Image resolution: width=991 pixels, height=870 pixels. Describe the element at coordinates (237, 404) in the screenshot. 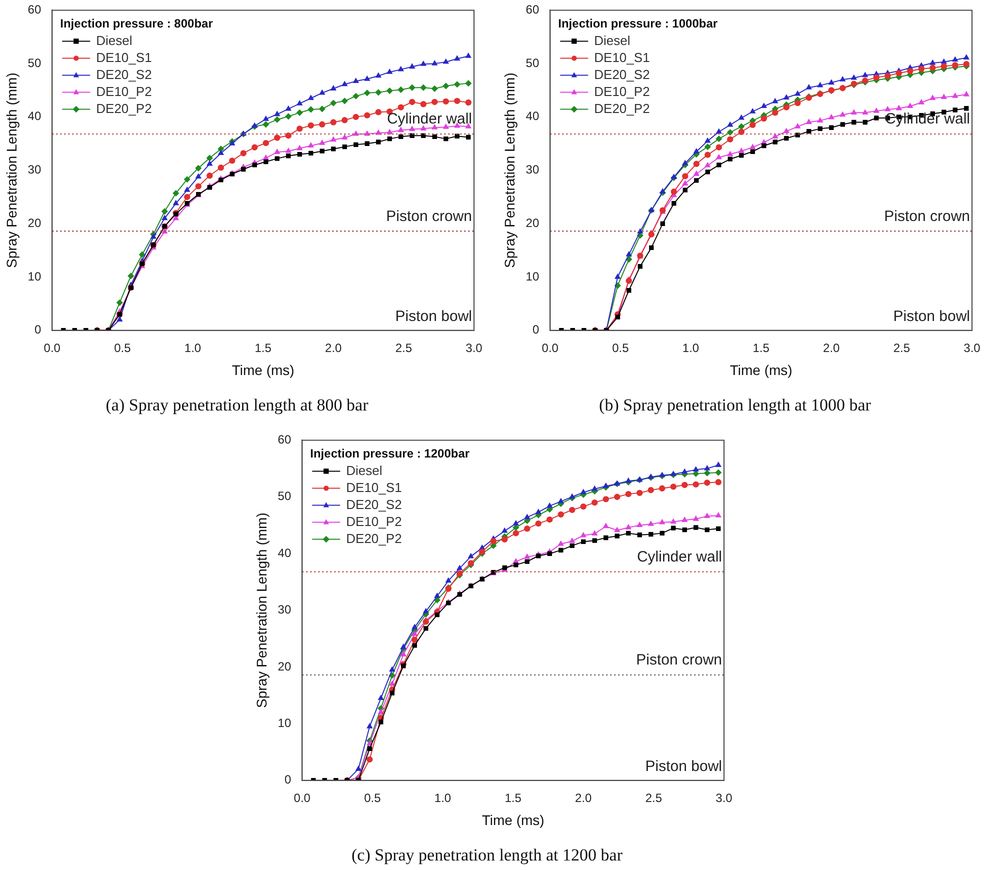

I see `text: (a) Spray penetration length at 800 bar` at that location.